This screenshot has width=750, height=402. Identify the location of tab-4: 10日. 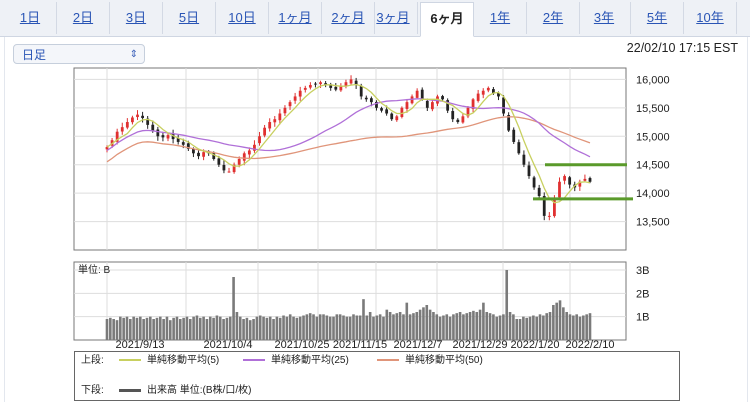
(242, 18).